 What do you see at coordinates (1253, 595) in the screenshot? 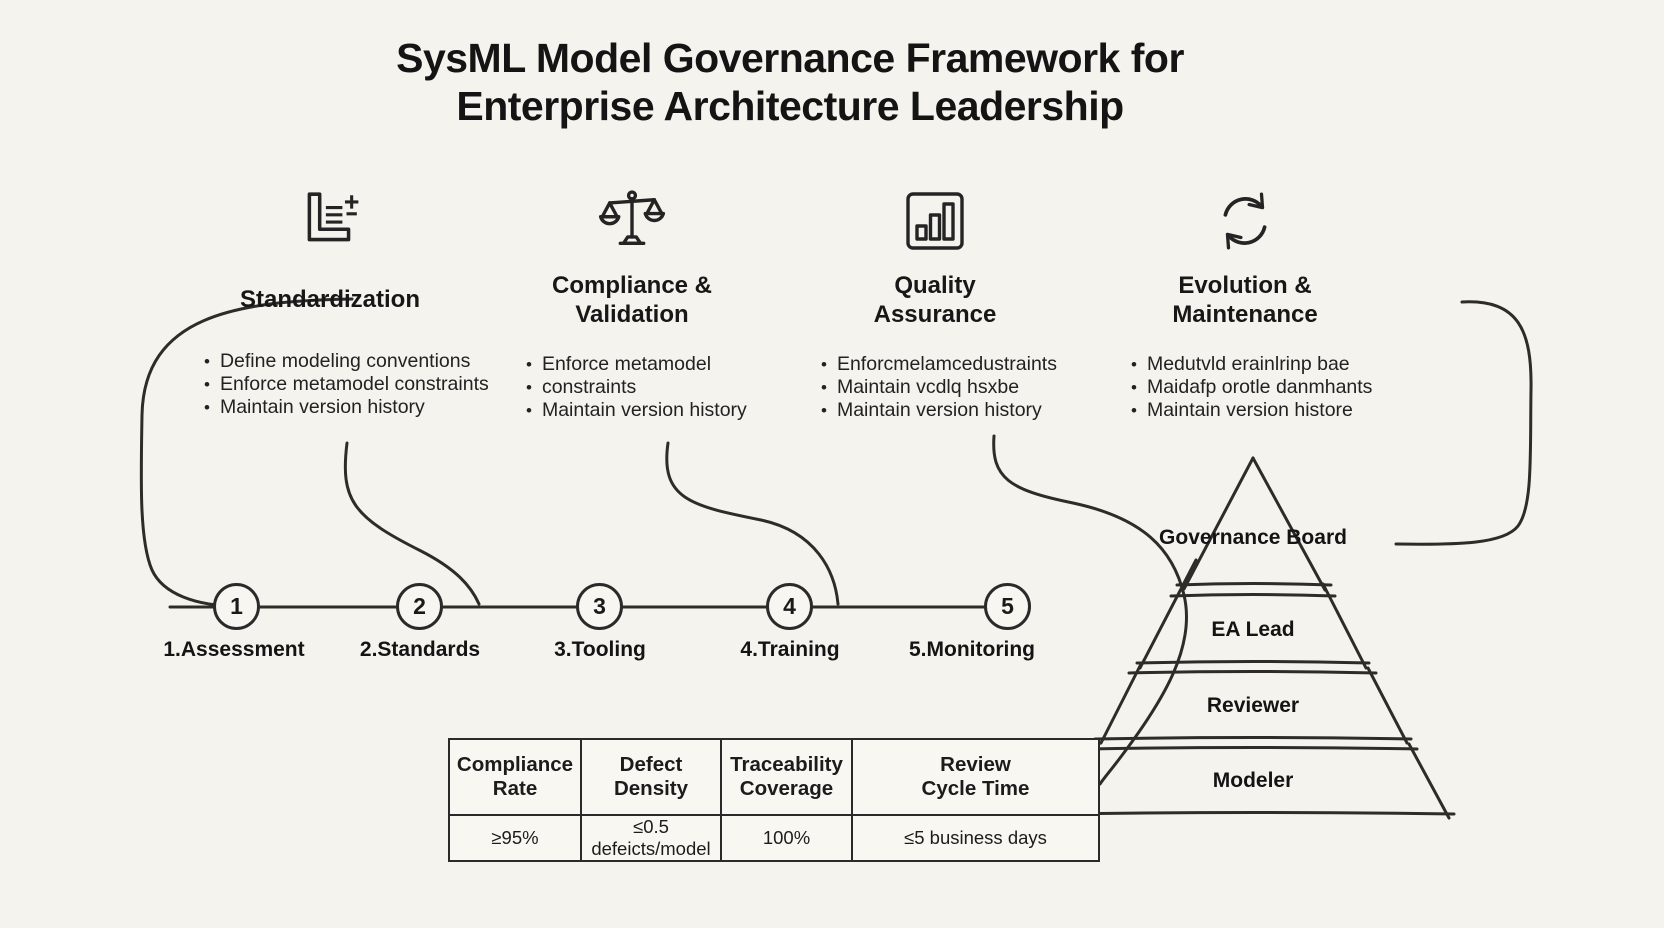
I see `pyramid-tier2-top-edge` at bounding box center [1253, 595].